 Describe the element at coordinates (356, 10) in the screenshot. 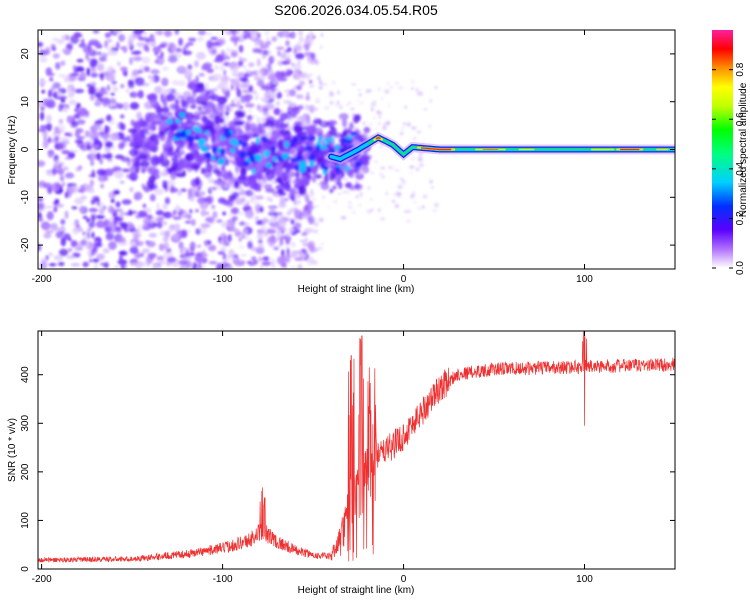

I see `figure-title: S206.2026.034.05.54.R05` at that location.